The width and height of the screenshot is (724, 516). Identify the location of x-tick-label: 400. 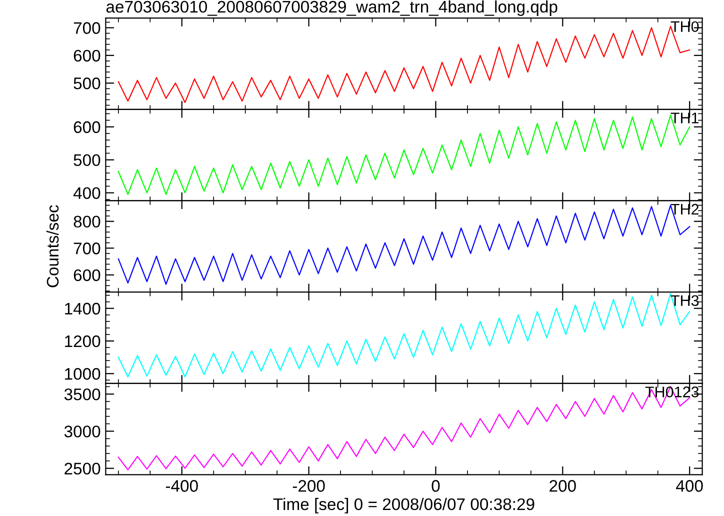
(689, 486).